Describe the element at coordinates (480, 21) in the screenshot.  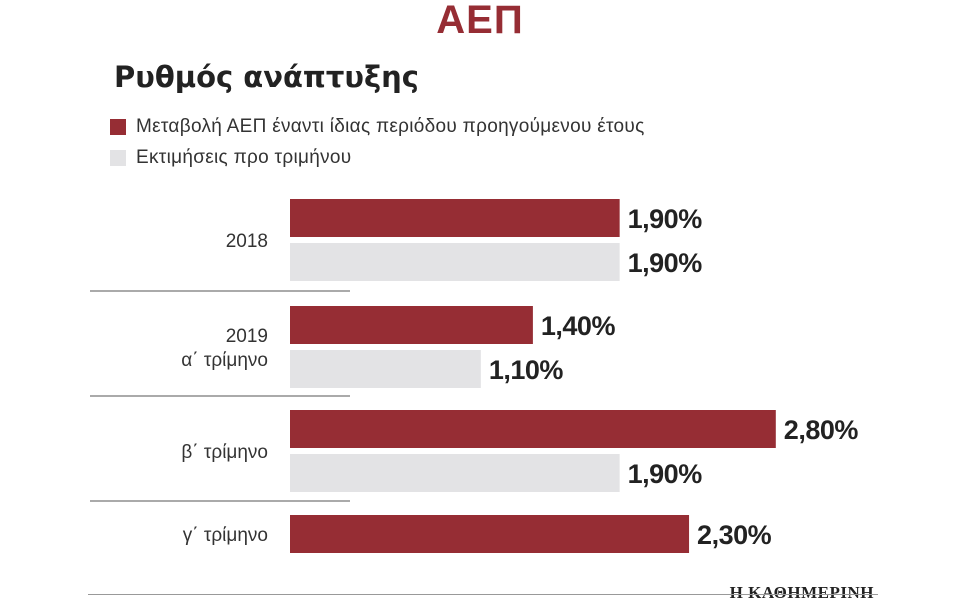
I see `chart-title: ΑΕΠ` at that location.